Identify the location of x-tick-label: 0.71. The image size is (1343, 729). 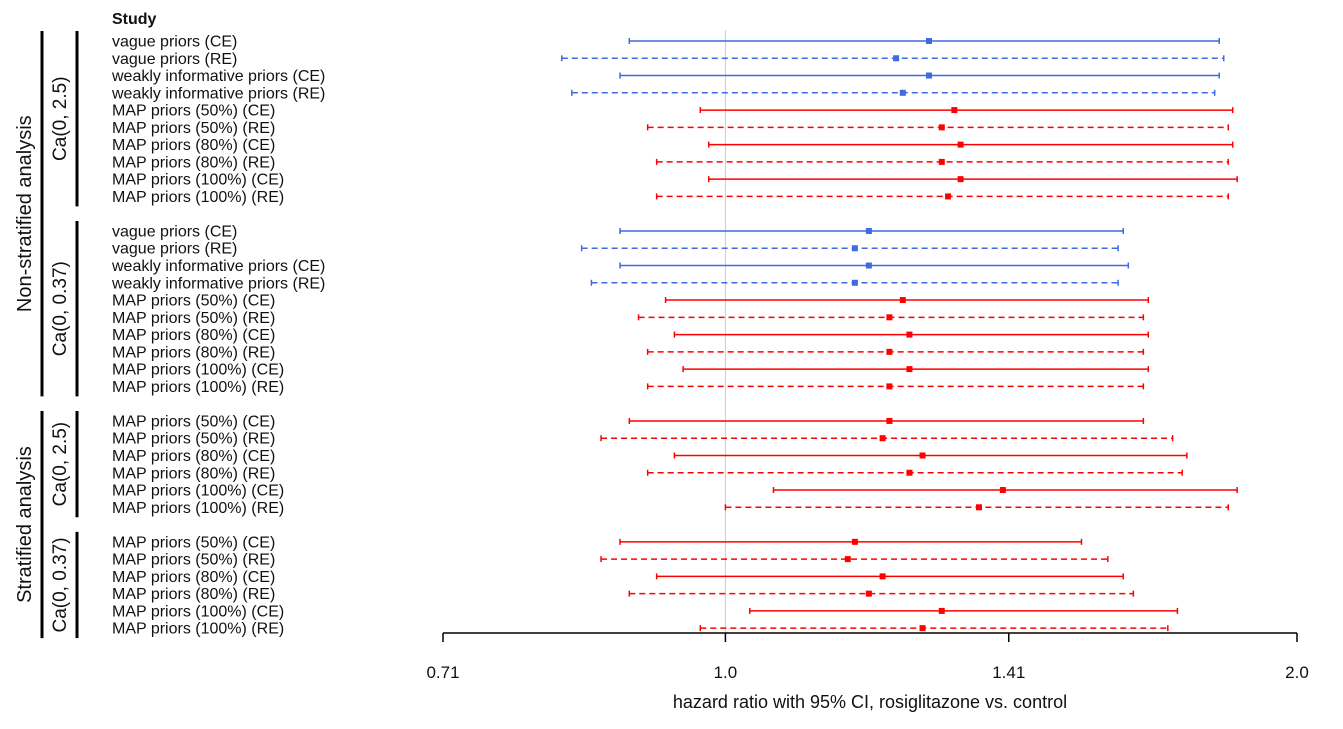
(442, 672).